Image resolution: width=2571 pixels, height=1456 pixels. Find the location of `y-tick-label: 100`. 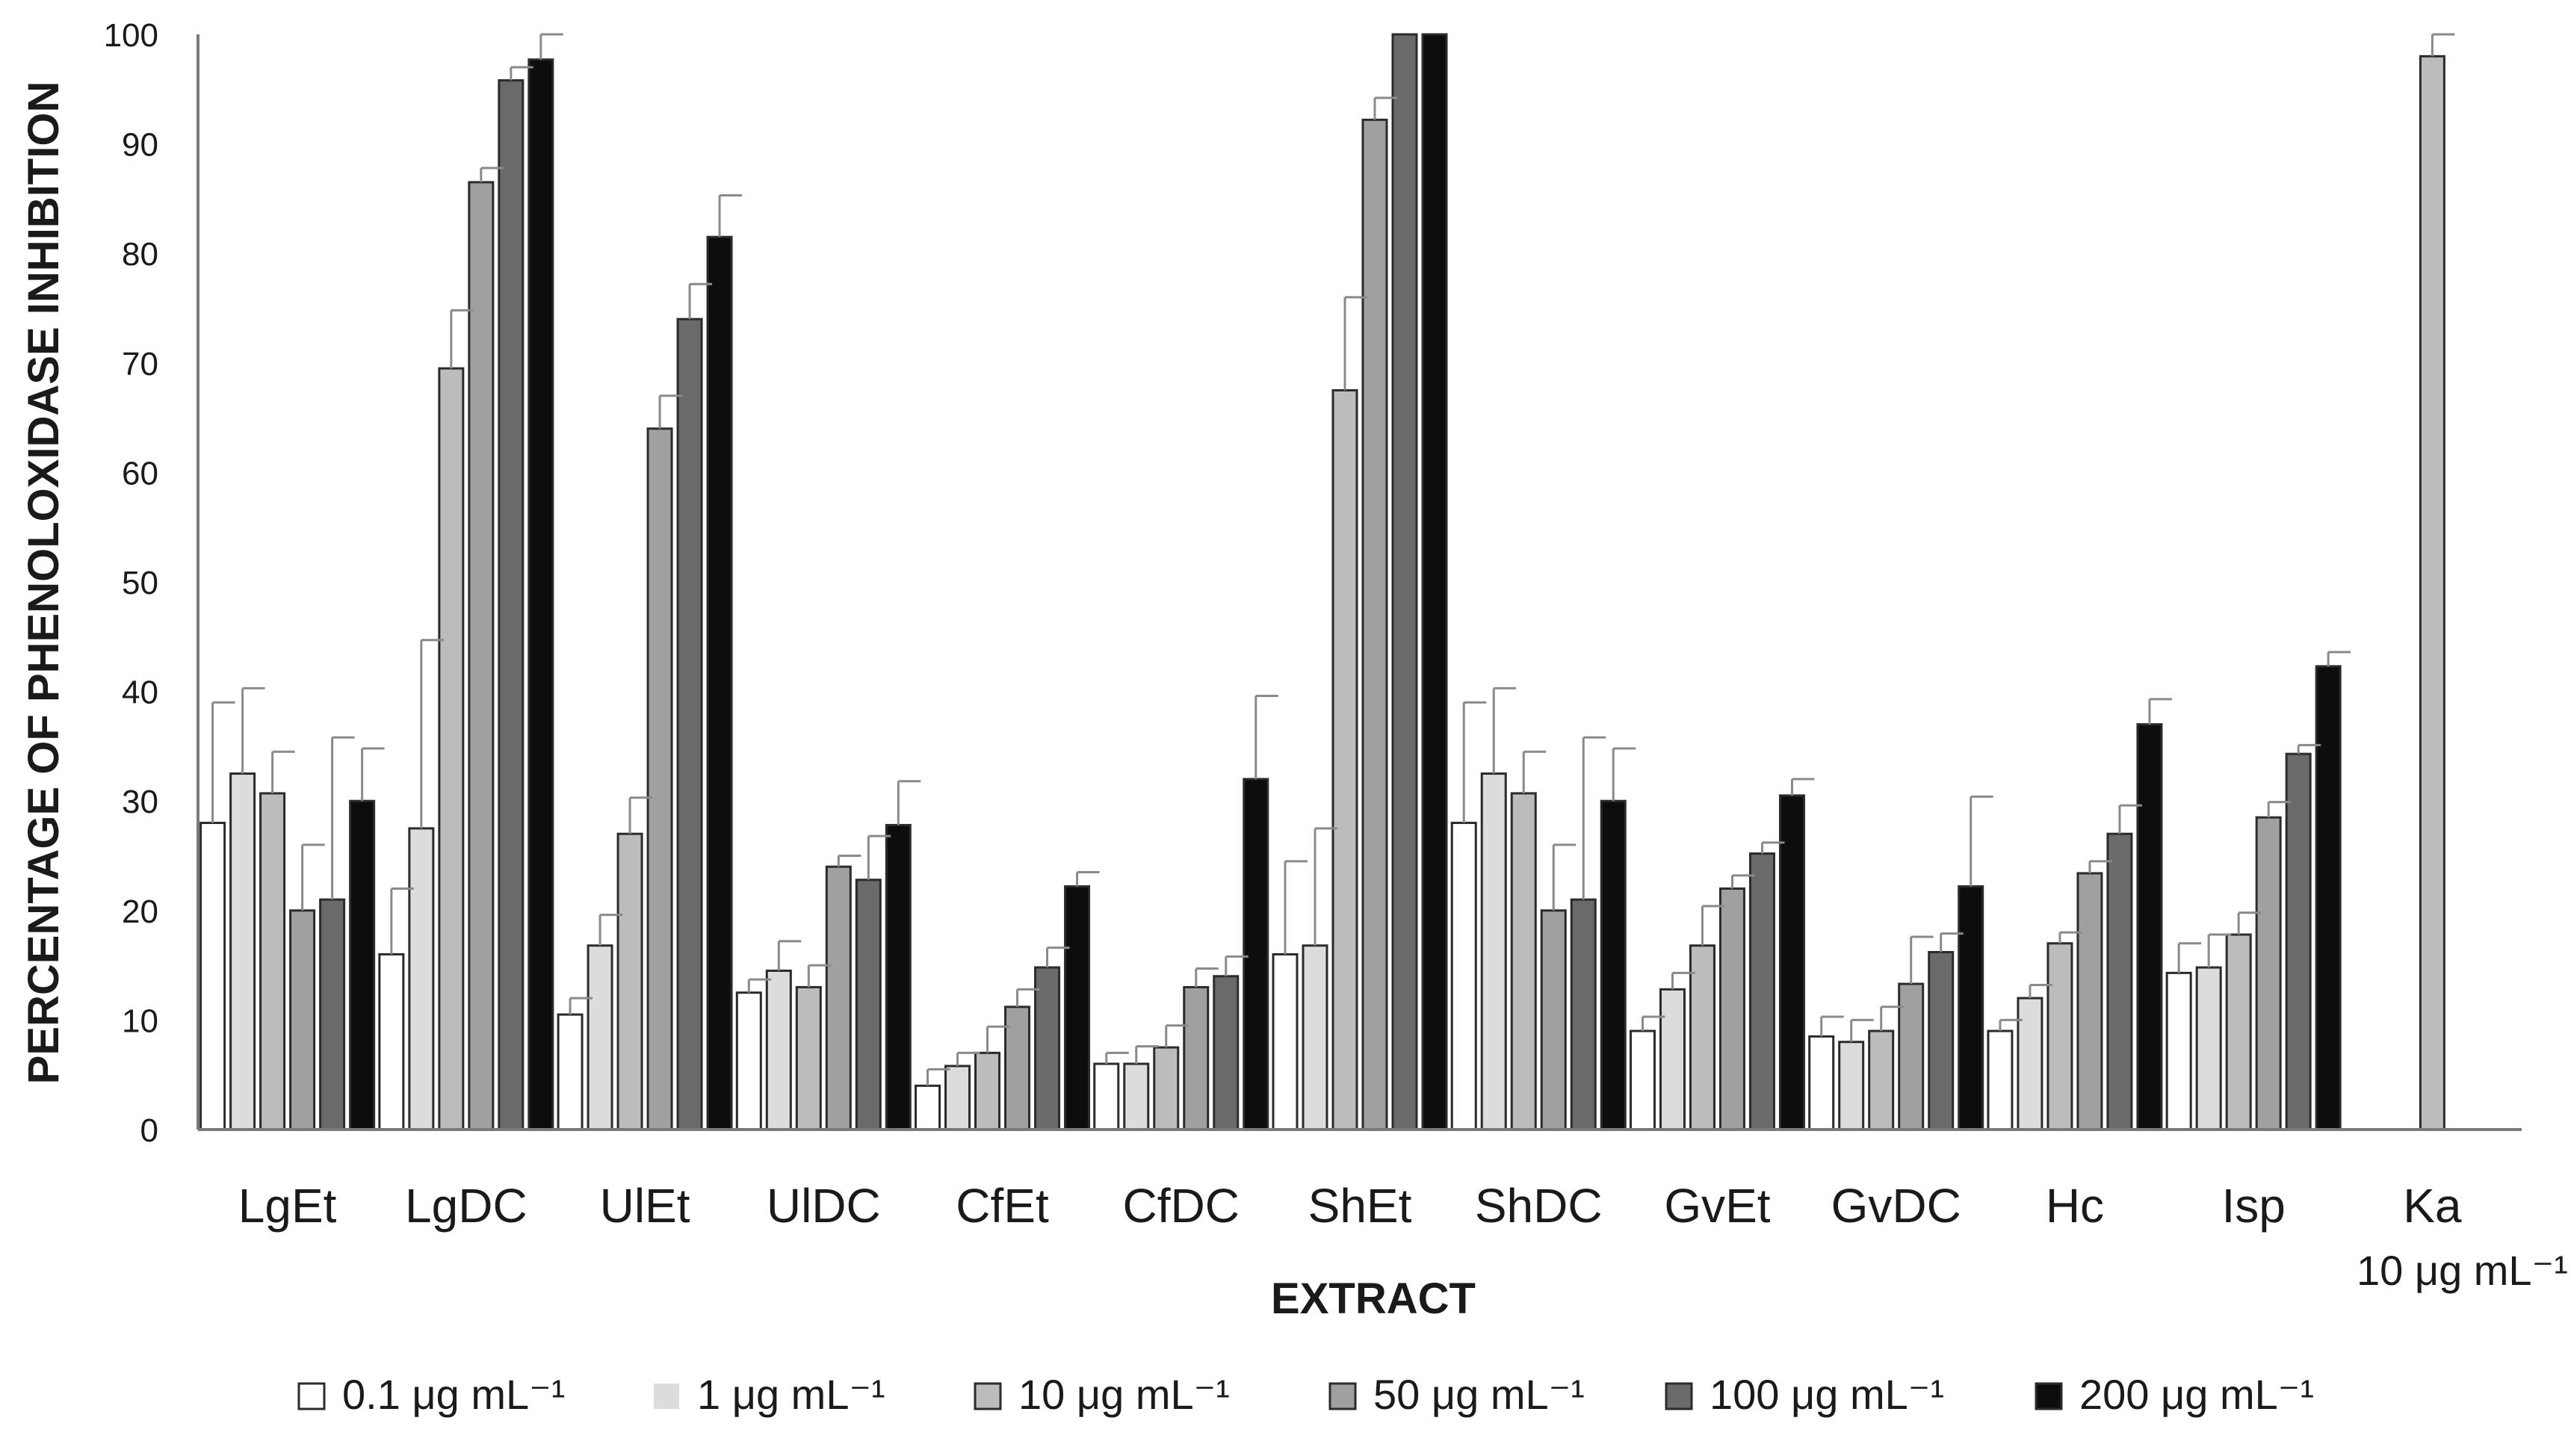

y-tick-label: 100 is located at coordinates (131, 35).